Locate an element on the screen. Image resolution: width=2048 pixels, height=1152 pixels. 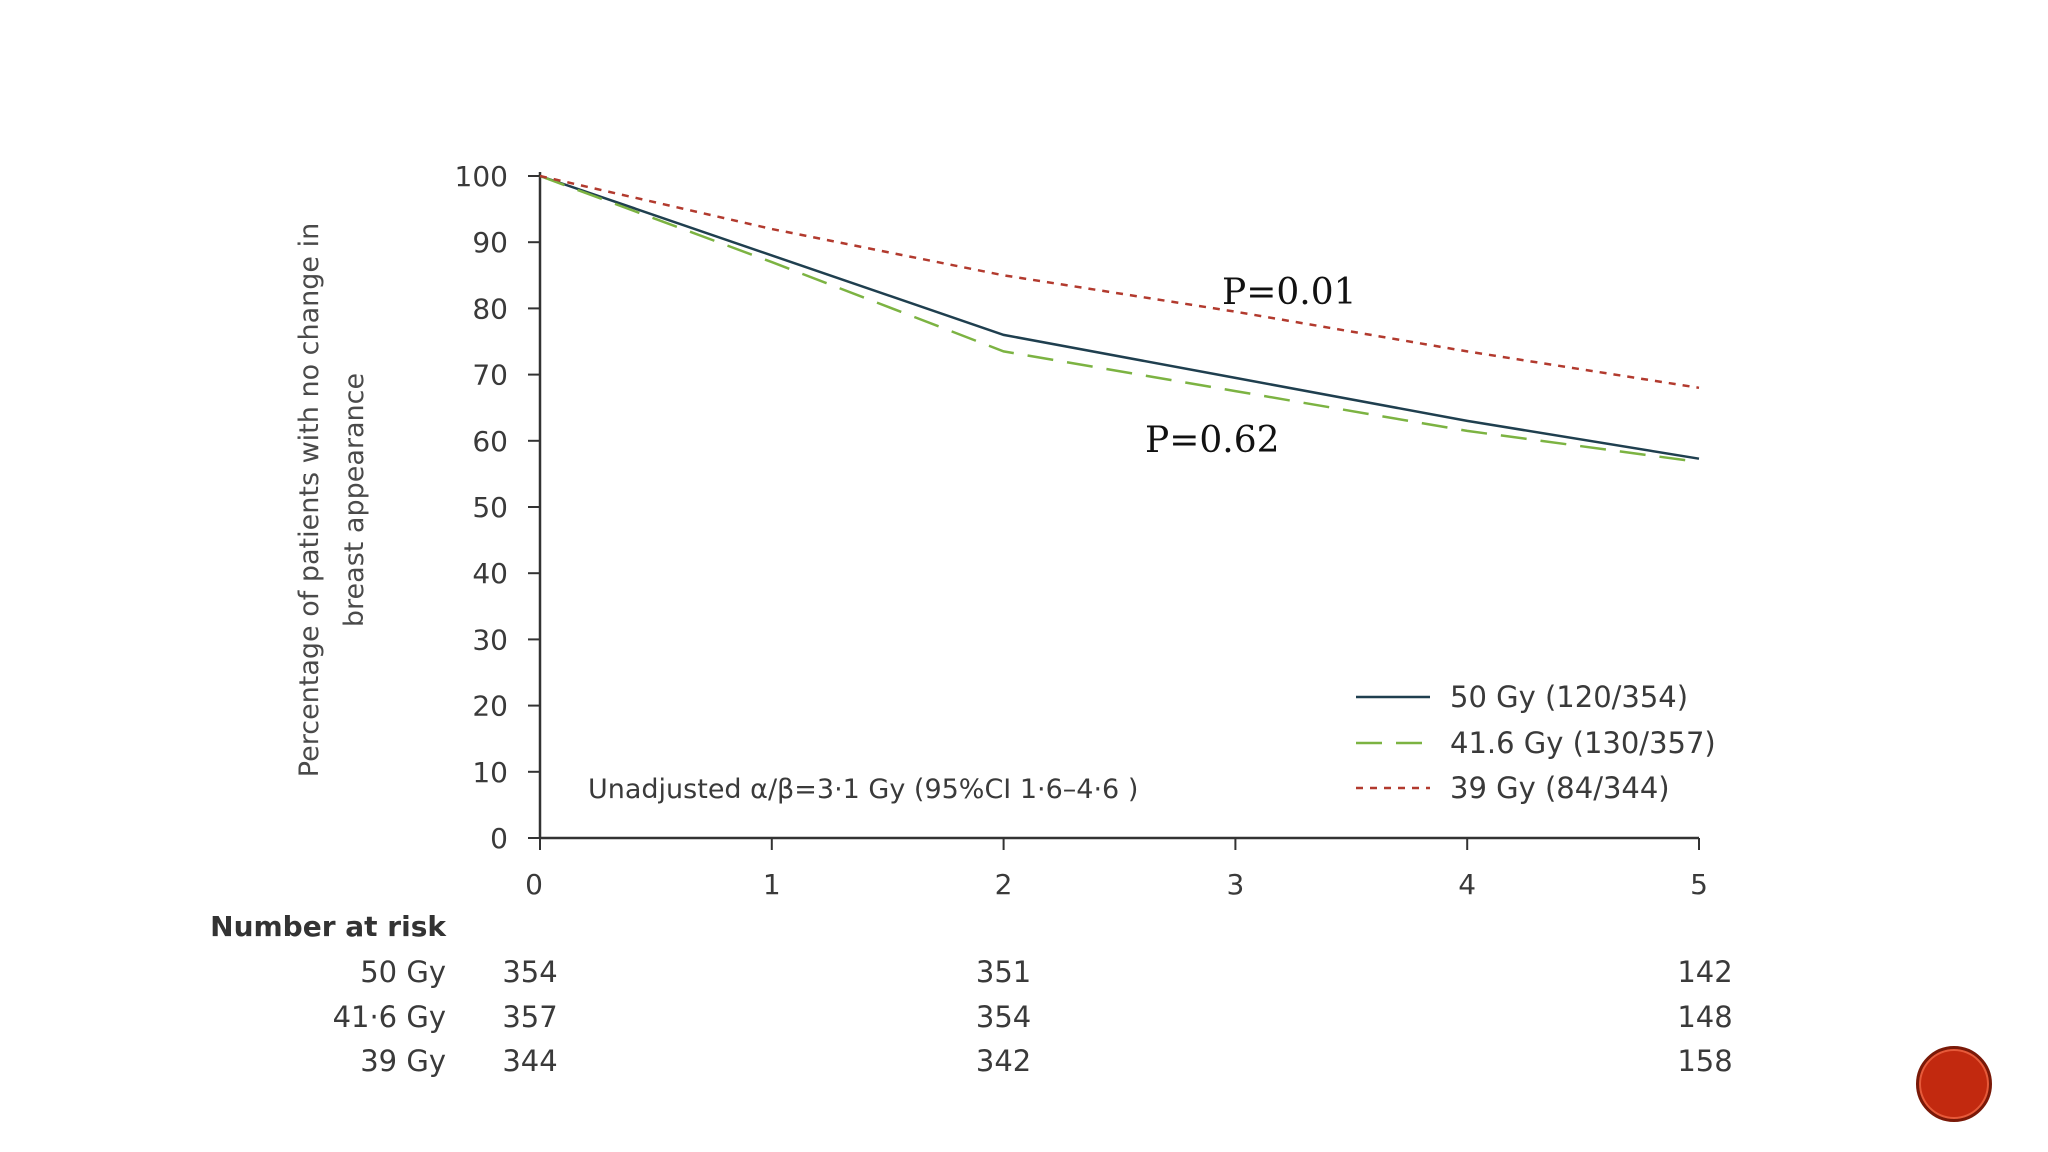
risk-row-label-1: 41·6 Gy is located at coordinates (389, 1017).